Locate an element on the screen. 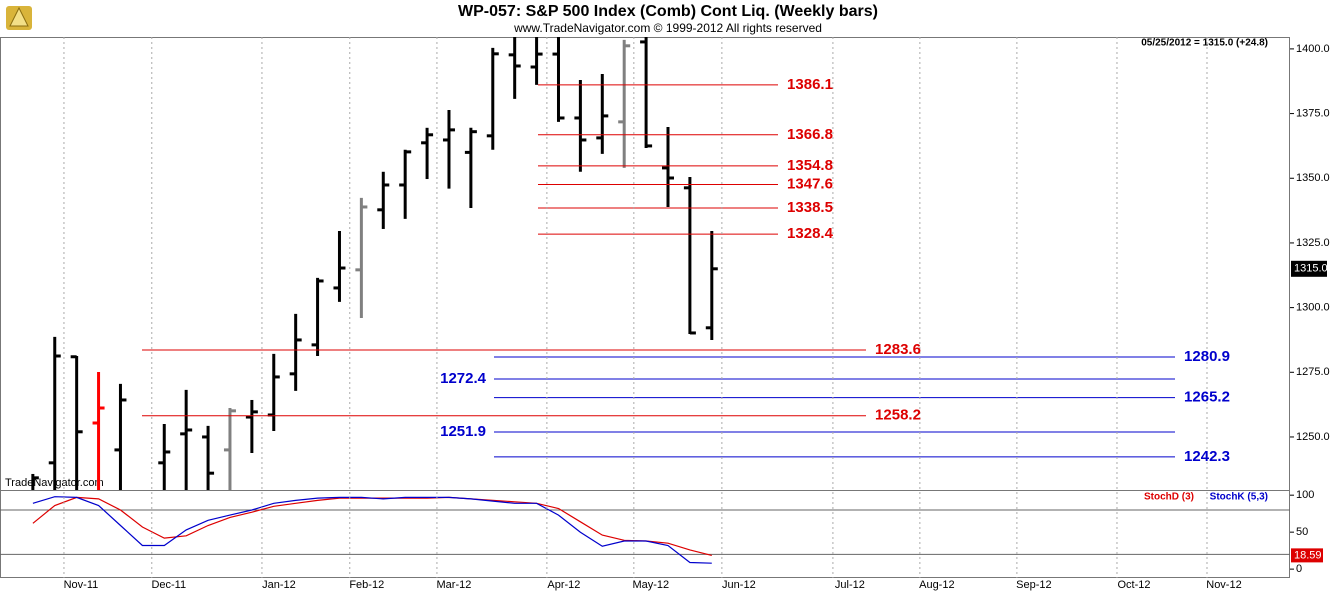  x-tick-label: Oct-12 is located at coordinates (1133, 585).